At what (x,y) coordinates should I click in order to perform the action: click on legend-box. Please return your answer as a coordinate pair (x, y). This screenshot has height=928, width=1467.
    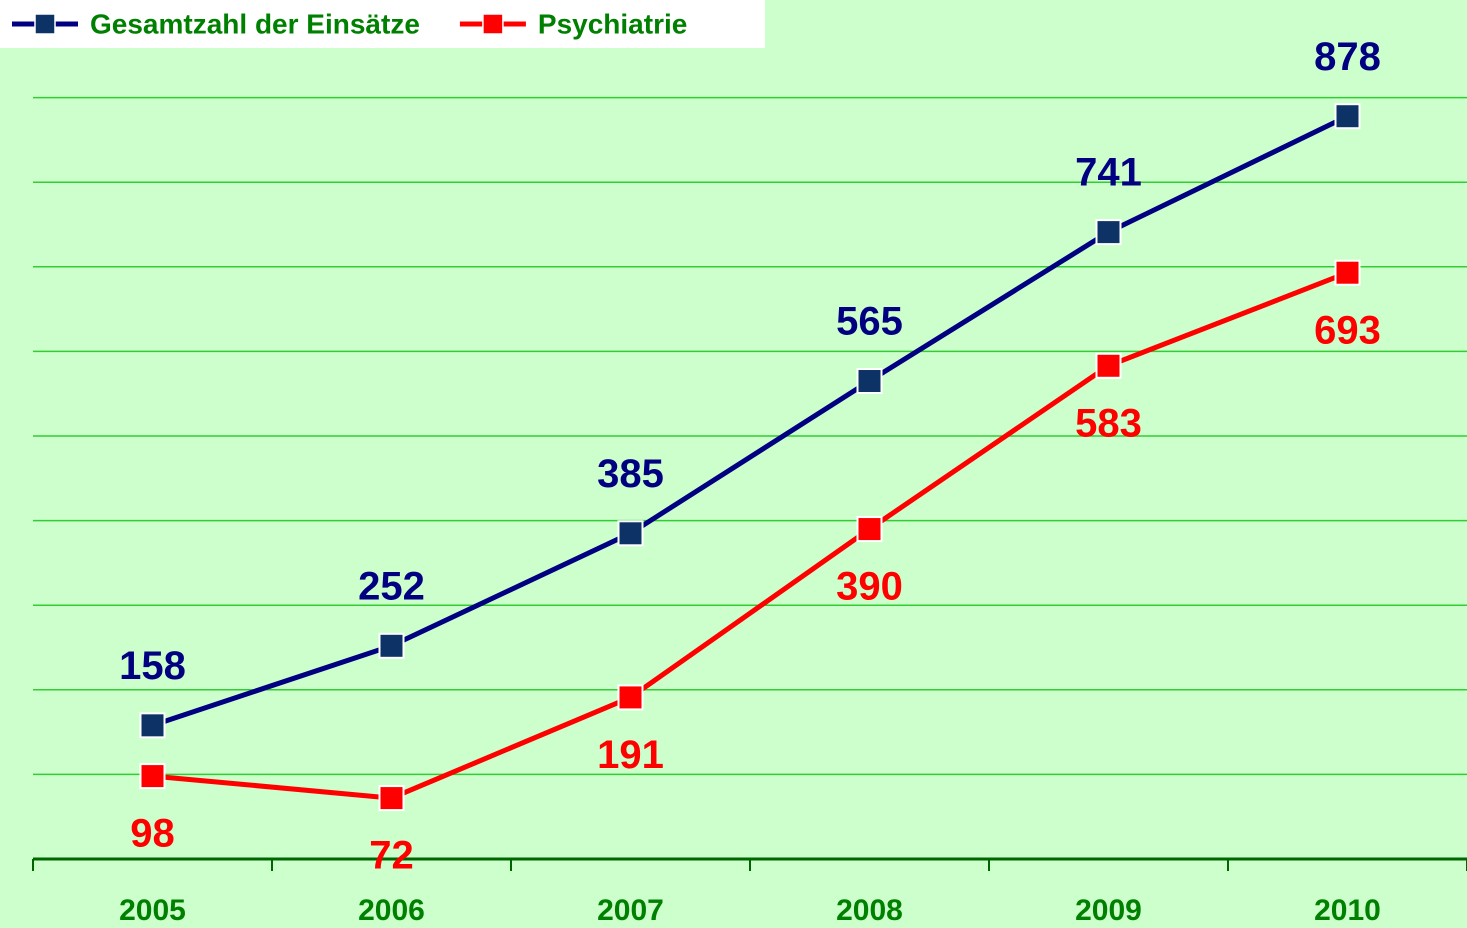
    Looking at the image, I should click on (382, 24).